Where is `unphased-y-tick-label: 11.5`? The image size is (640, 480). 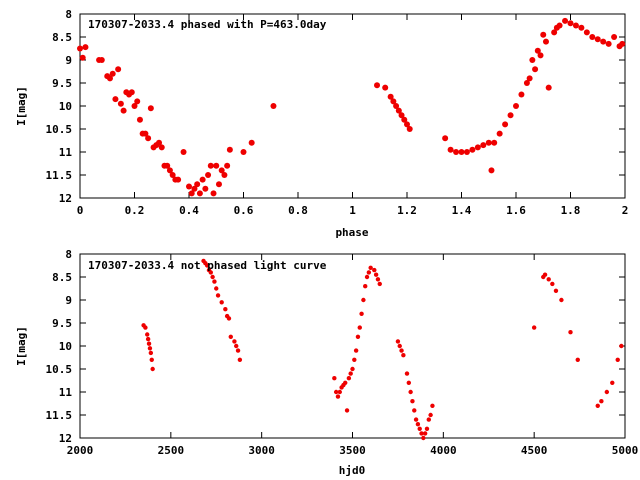
unphased-y-tick-label: 11.5 is located at coordinates (59, 415).